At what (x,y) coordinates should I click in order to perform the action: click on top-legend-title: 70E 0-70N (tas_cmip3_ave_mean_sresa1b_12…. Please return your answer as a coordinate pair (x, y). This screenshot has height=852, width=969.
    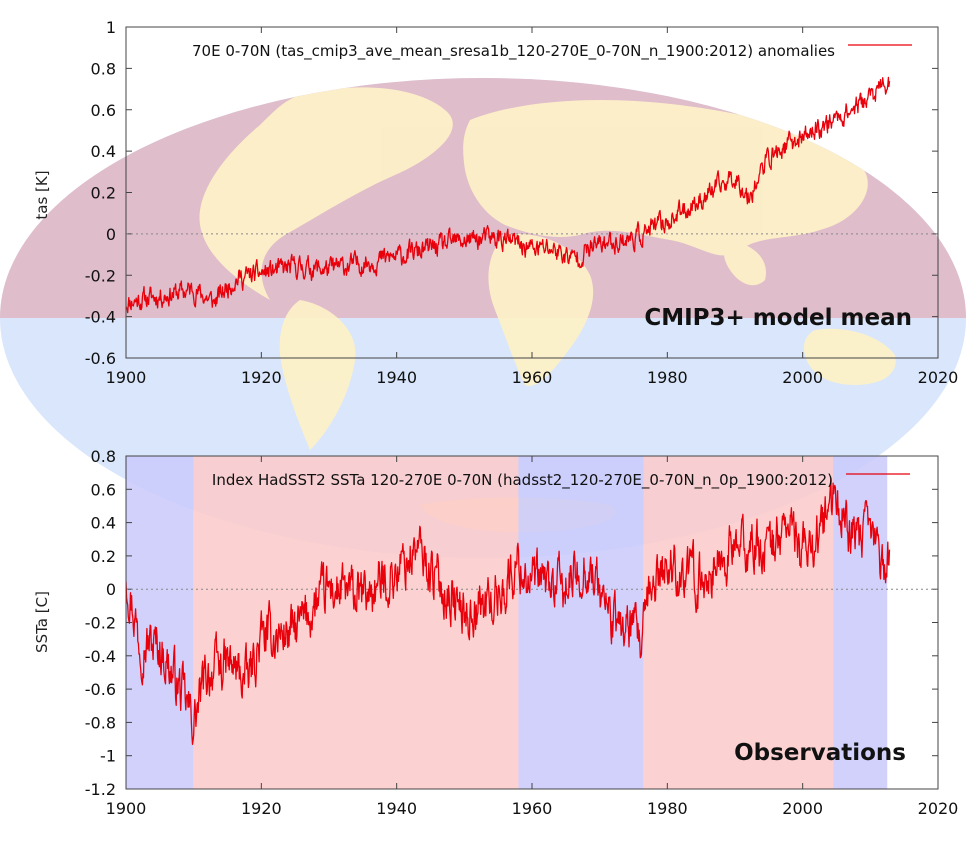
    Looking at the image, I should click on (513, 51).